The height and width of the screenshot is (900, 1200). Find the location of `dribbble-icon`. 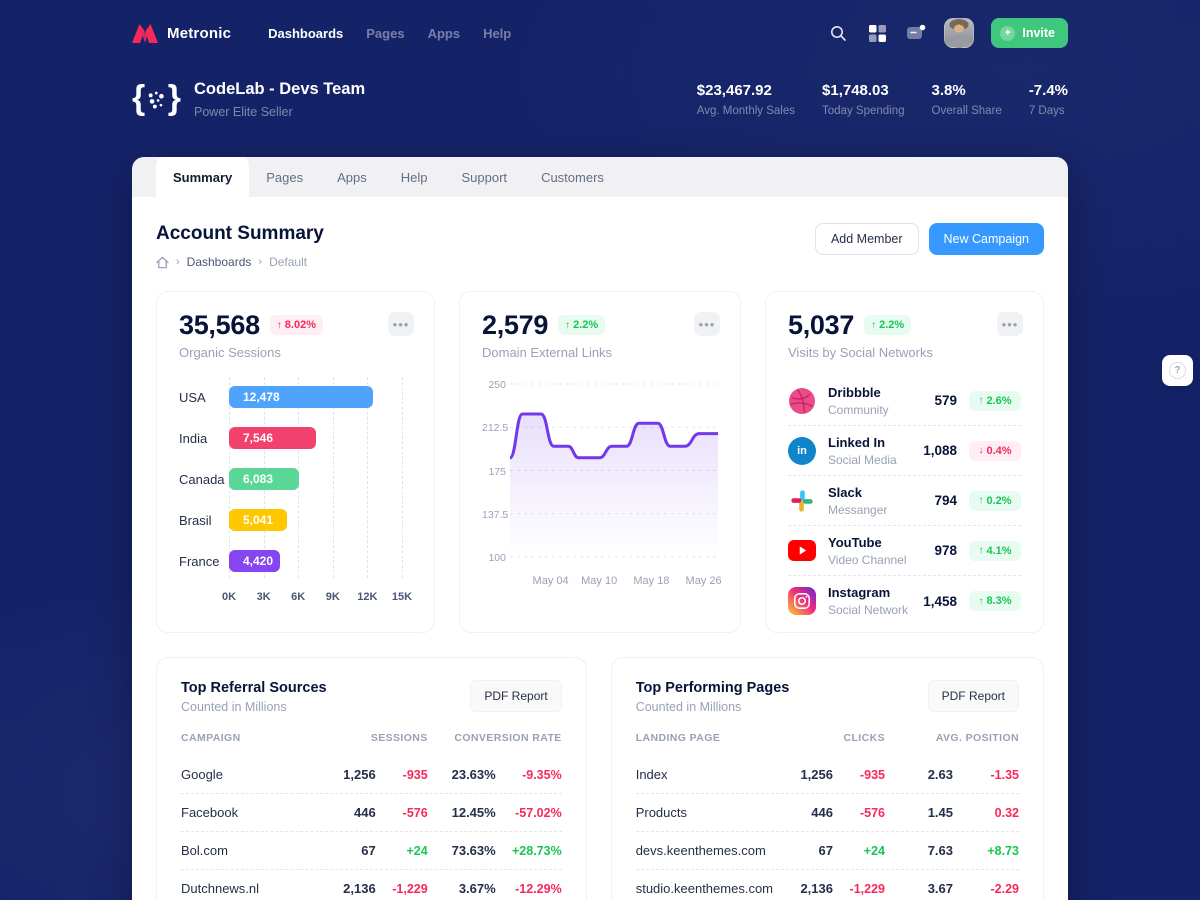

dribbble-icon is located at coordinates (802, 401).